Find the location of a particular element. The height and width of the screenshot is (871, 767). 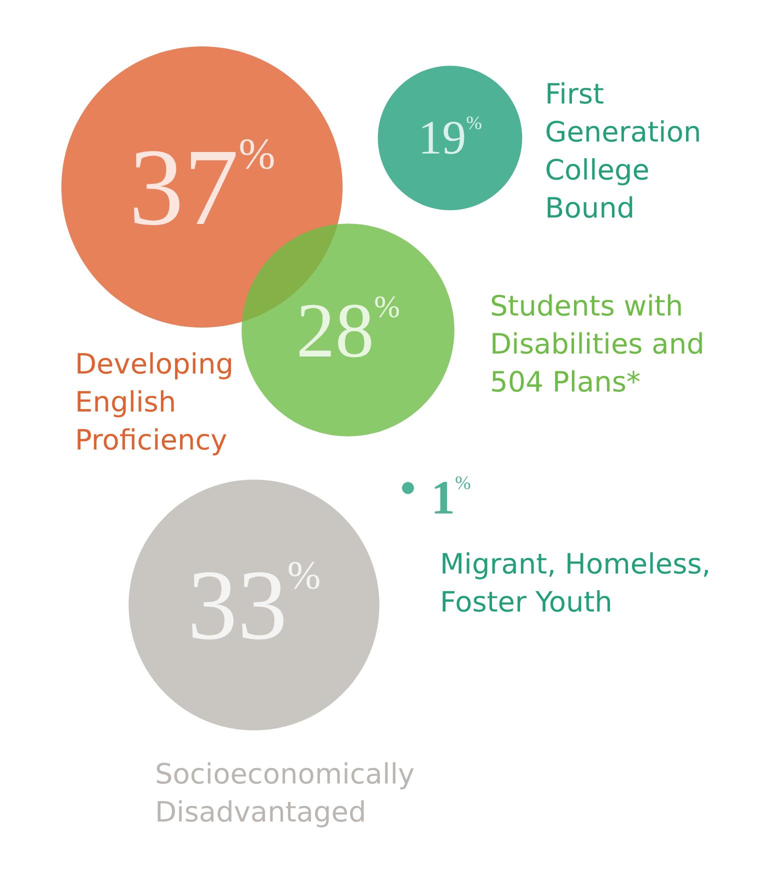

data-label: 1% is located at coordinates (451, 498).